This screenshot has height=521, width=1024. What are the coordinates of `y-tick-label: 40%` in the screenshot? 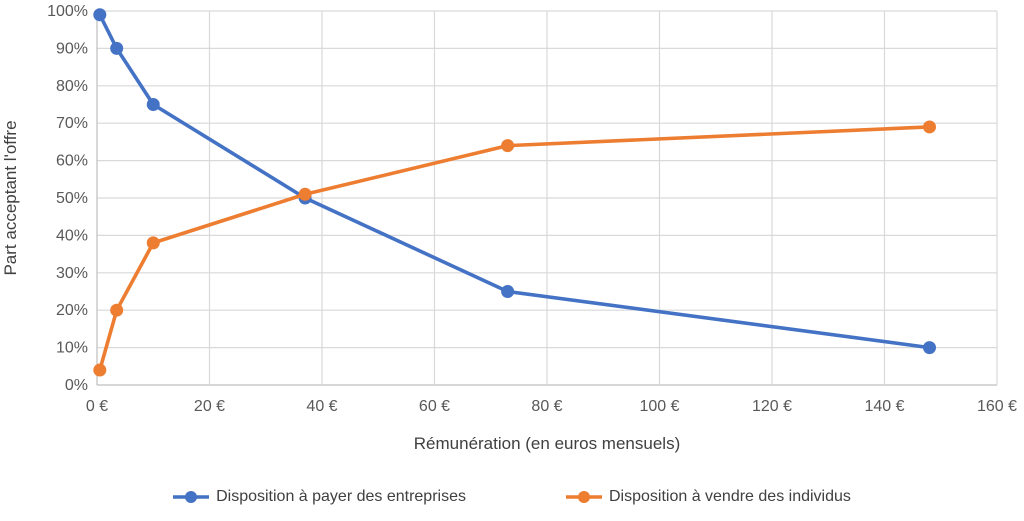 It's located at (72, 235).